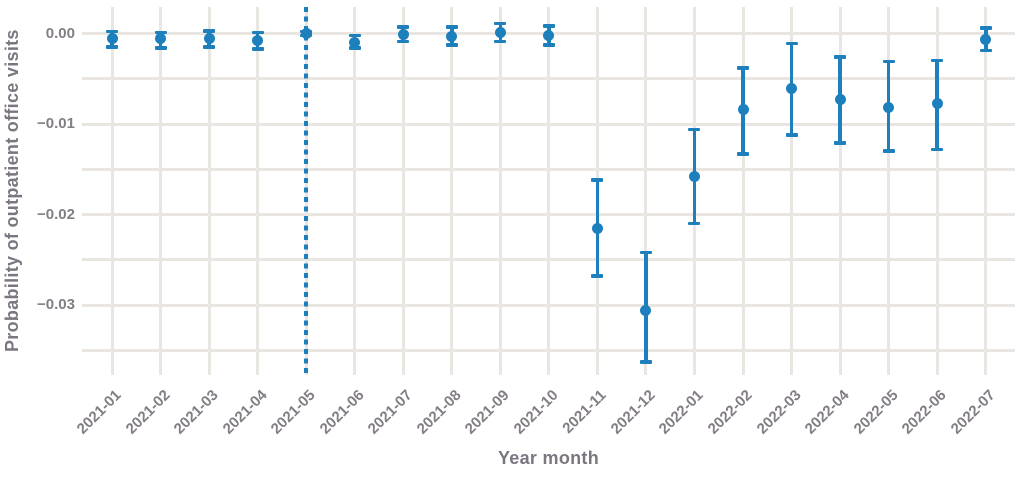  What do you see at coordinates (342, 412) in the screenshot?
I see `x-tick-label: 2021-06` at bounding box center [342, 412].